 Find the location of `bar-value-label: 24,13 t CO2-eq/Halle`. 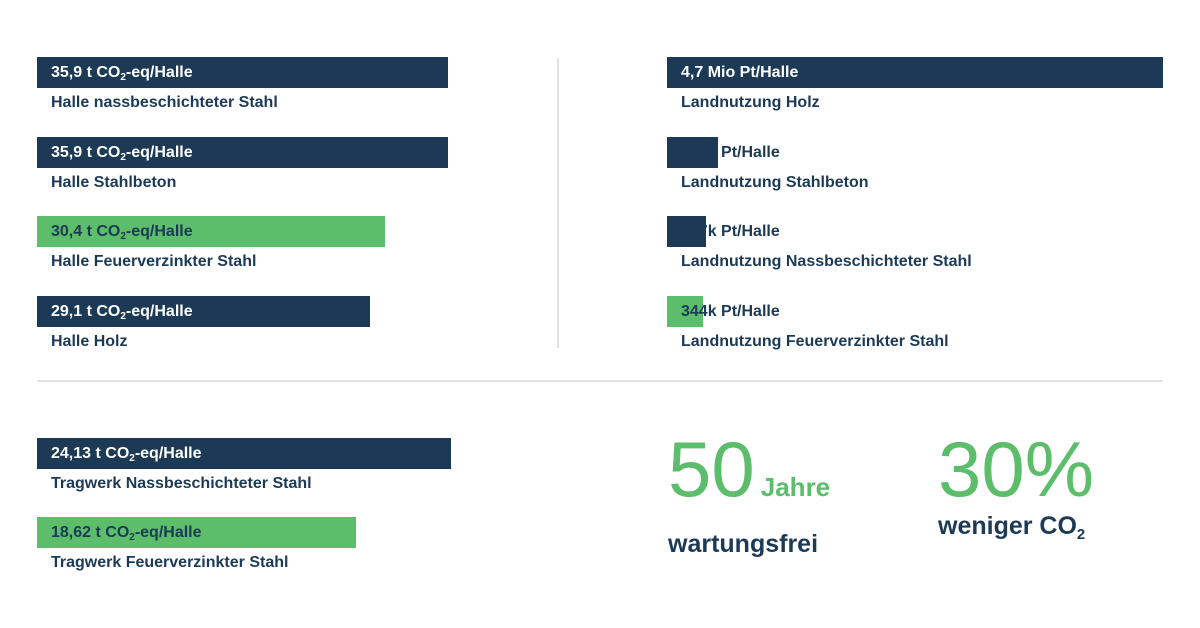

bar-value-label: 24,13 t CO2-eq/Halle is located at coordinates (126, 453).